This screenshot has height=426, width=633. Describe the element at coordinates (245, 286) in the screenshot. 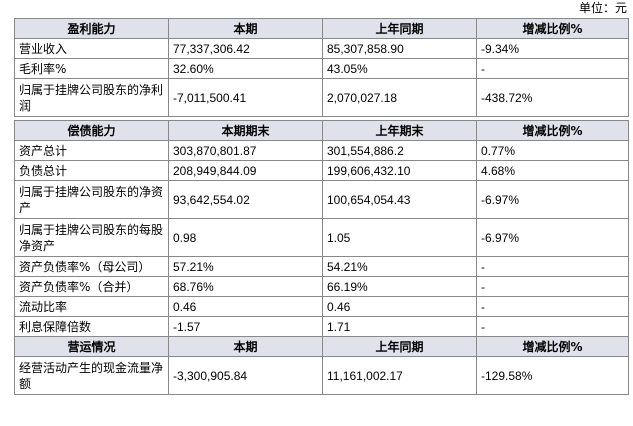

I see `current-value: 68.76%` at that location.